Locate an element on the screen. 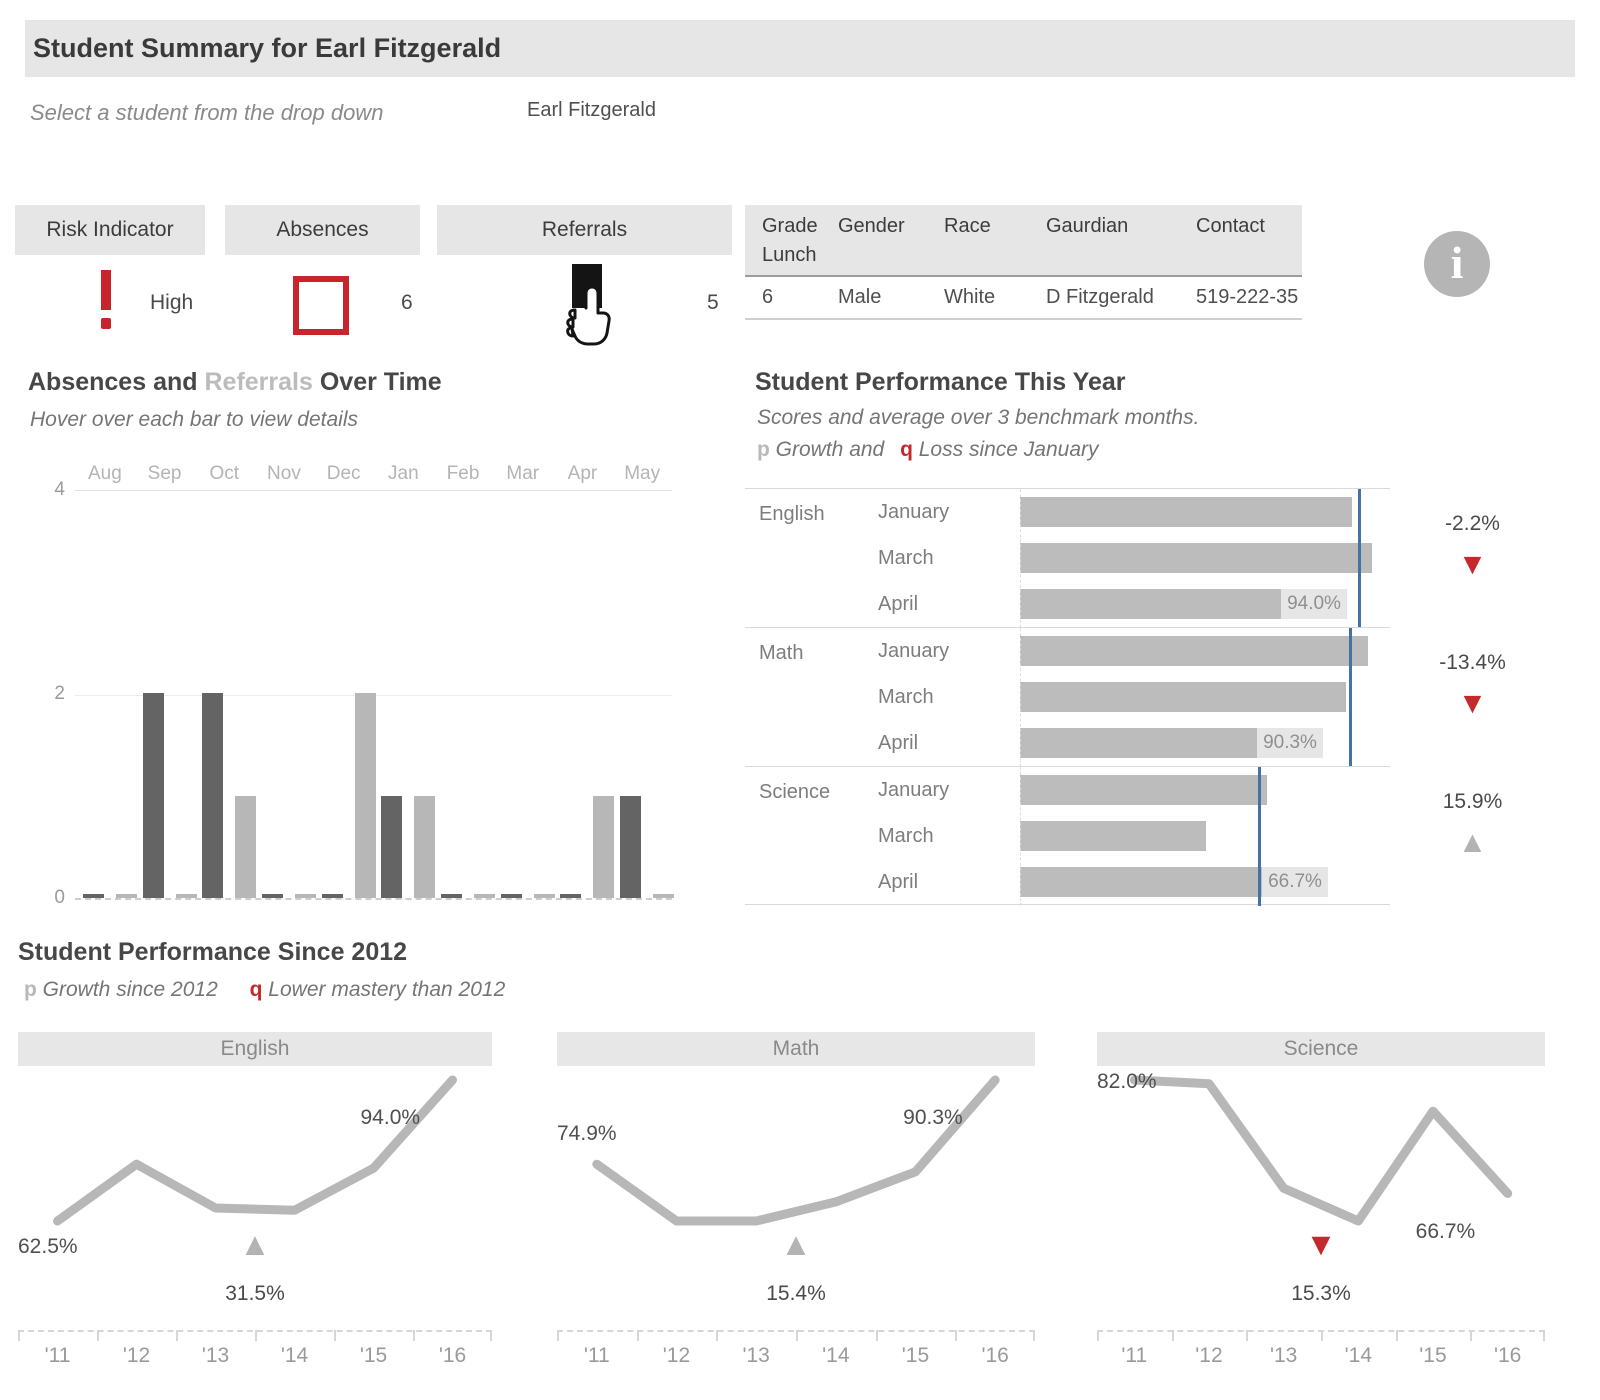  table-cell: Male is located at coordinates (860, 297).